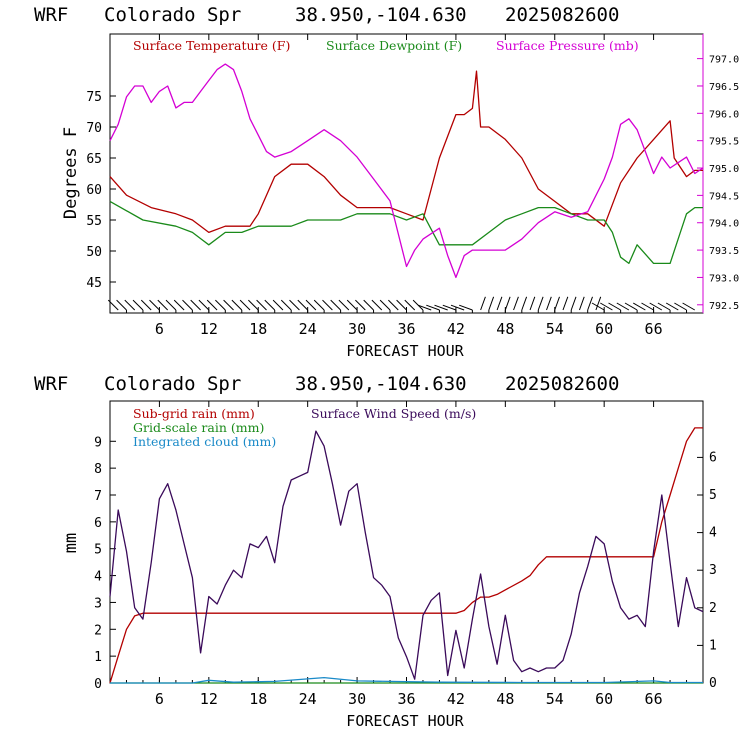 This screenshot has height=740, width=740. Describe the element at coordinates (724, 278) in the screenshot. I see `y2-tick-label: 793.0` at that location.